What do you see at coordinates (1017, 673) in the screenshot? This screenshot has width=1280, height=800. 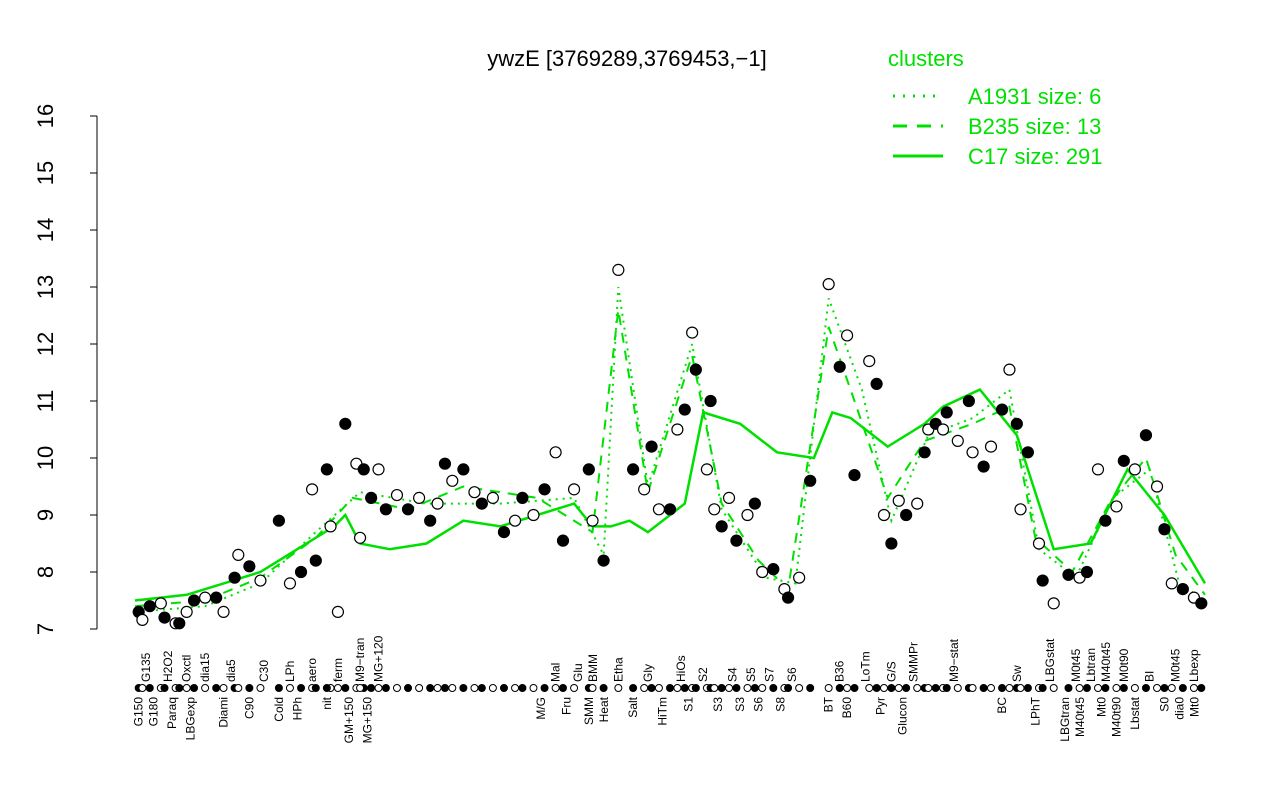 I see `x-tick-label: Sw` at bounding box center [1017, 673].